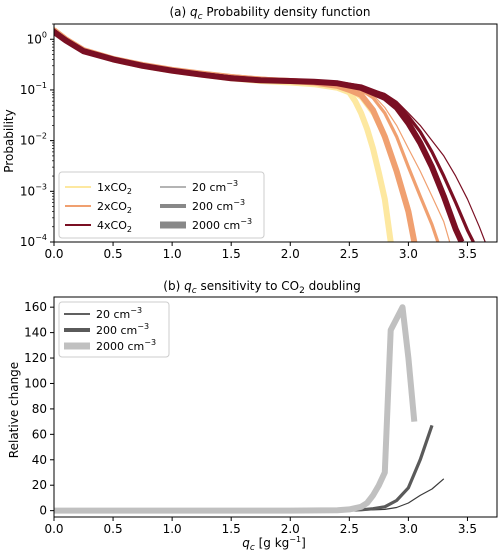 The width and height of the screenshot is (500, 553). What do you see at coordinates (274, 544) in the screenshot?
I see `panel-b-xlabel: qc [g kg−1]` at bounding box center [274, 544].